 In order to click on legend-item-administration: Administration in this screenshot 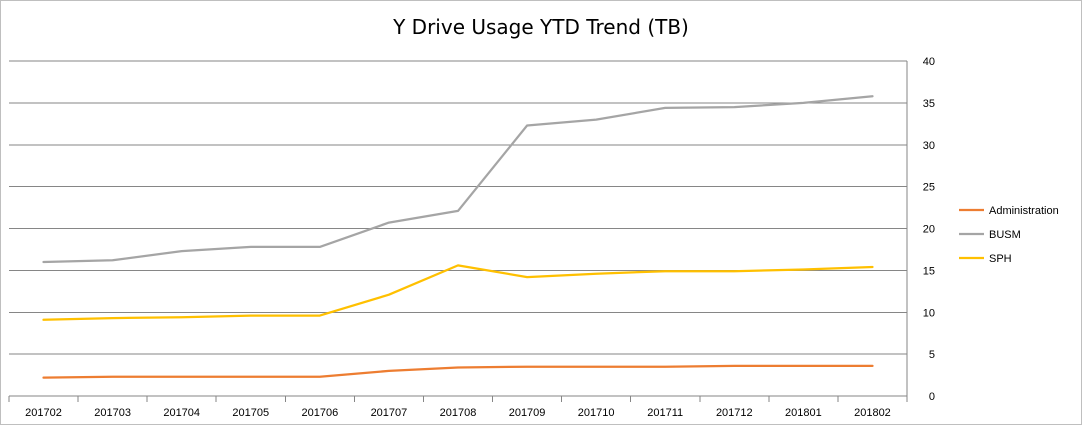, I will do `click(1009, 211)`.